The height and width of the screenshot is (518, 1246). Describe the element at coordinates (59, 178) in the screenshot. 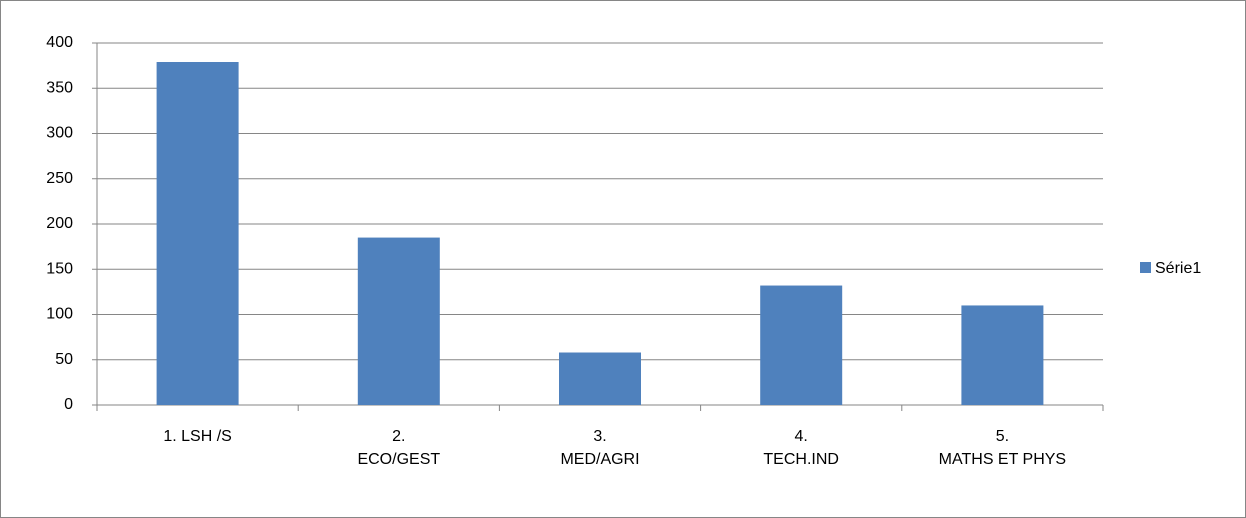

I see `y-tick-label: 250` at that location.